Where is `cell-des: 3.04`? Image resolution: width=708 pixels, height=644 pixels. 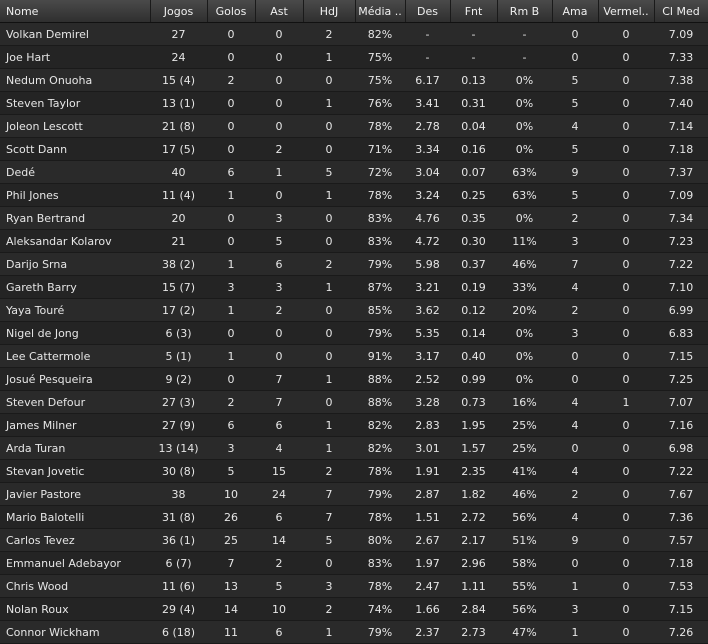
cell-des: 3.04 is located at coordinates (427, 172).